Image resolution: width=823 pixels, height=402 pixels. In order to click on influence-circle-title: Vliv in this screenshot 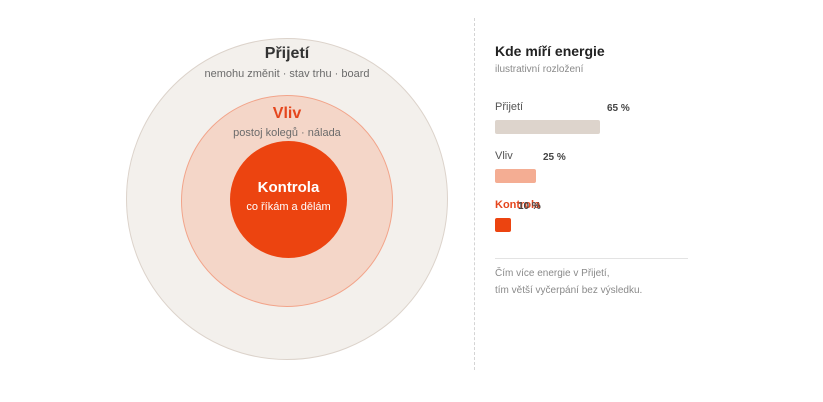, I will do `click(287, 113)`.